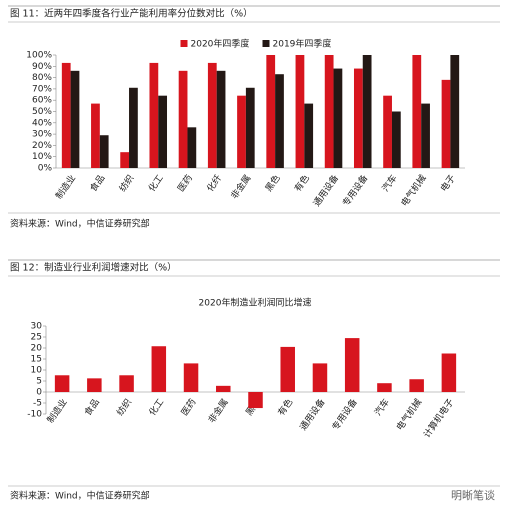 The width and height of the screenshot is (507, 520). Describe the element at coordinates (42, 112) in the screenshot. I see `y-tick-label: 50%` at that location.